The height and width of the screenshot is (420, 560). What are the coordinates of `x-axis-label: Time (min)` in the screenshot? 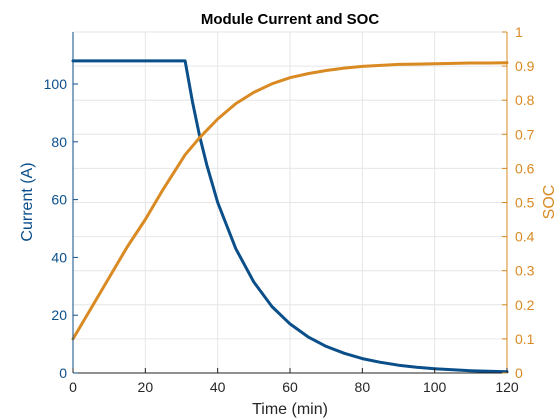 It's located at (290, 409).